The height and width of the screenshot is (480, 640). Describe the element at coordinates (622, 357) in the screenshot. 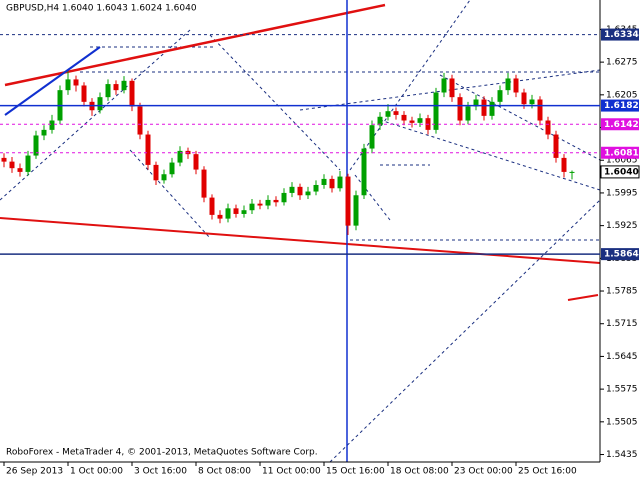

I see `y-tick-label: 1.5645` at that location.